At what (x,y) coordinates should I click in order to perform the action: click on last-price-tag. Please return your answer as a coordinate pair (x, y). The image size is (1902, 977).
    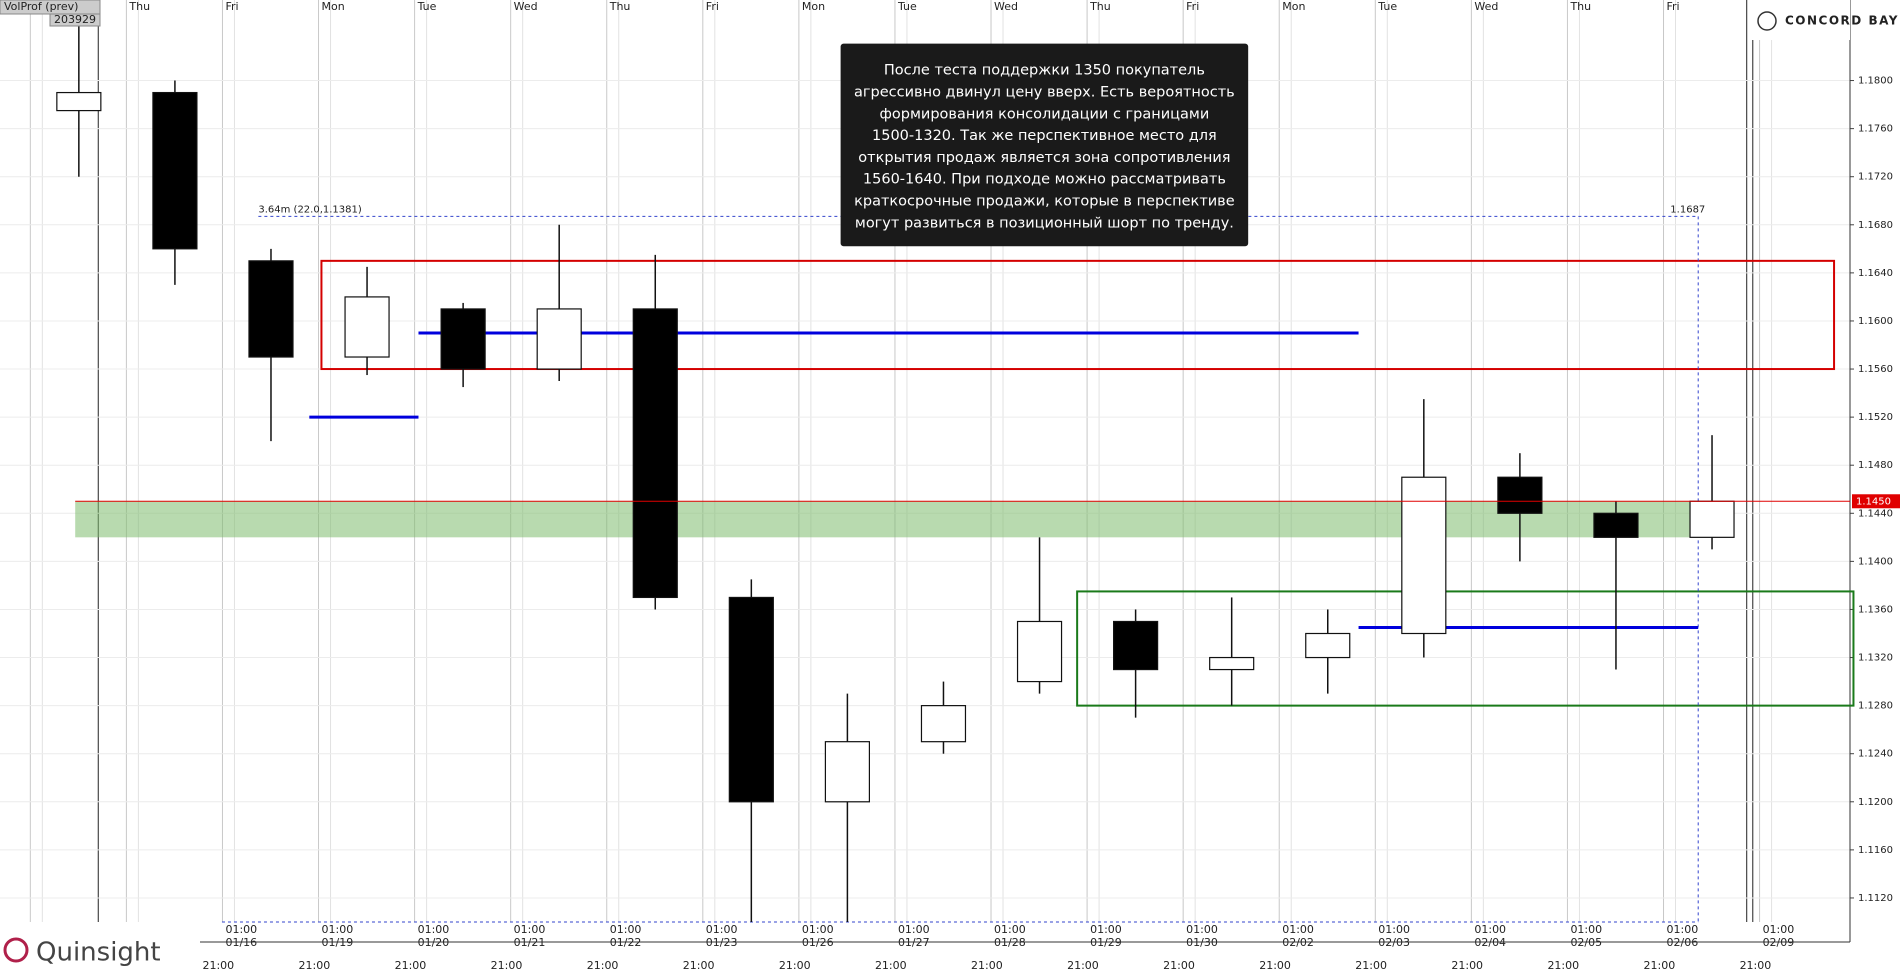
    Looking at the image, I should click on (1876, 501).